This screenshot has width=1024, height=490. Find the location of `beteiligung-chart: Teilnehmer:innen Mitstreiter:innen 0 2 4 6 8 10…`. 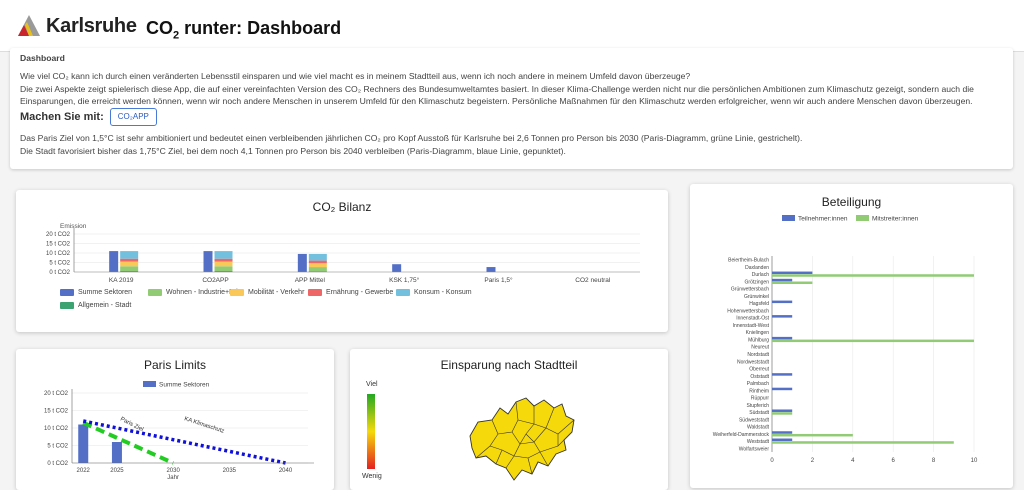

beteiligung-chart: Teilnehmer:innen Mitstreiter:innen 0 2 4 6 8 10… is located at coordinates (845, 339).